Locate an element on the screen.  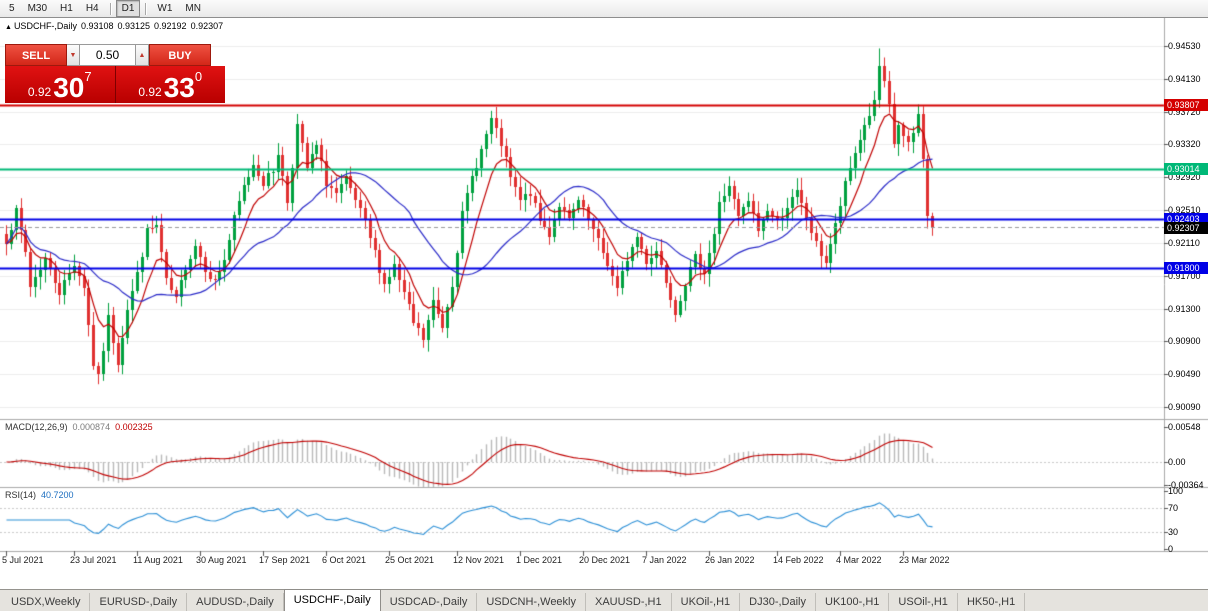
price-axis-tick: 0.92920 is located at coordinates (1184, 176).